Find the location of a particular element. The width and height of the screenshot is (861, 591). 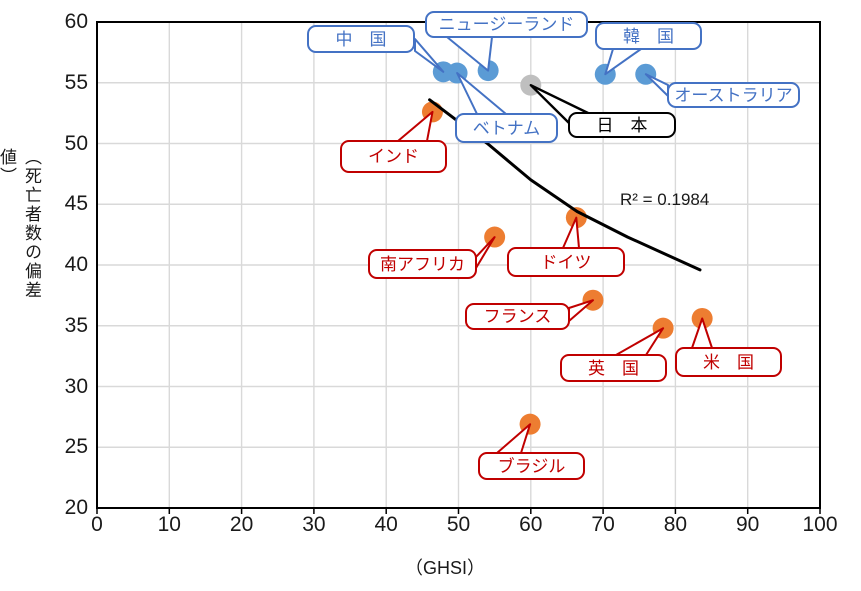

label-pointer-india is located at coordinates (415, 126).